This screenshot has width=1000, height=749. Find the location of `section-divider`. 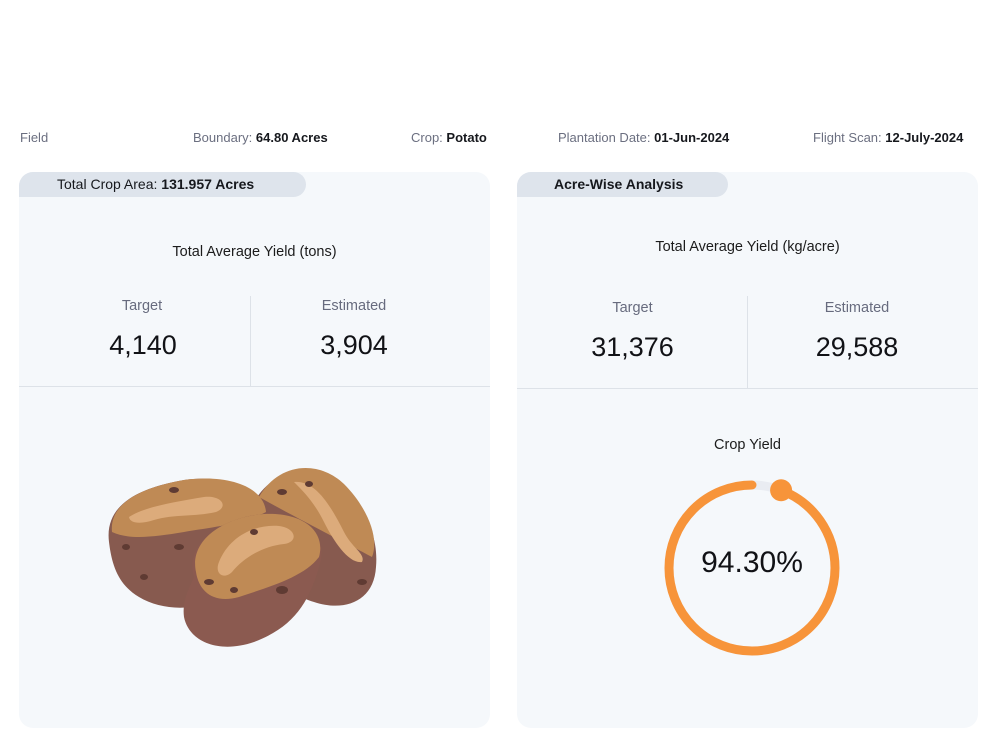

section-divider is located at coordinates (254, 386).